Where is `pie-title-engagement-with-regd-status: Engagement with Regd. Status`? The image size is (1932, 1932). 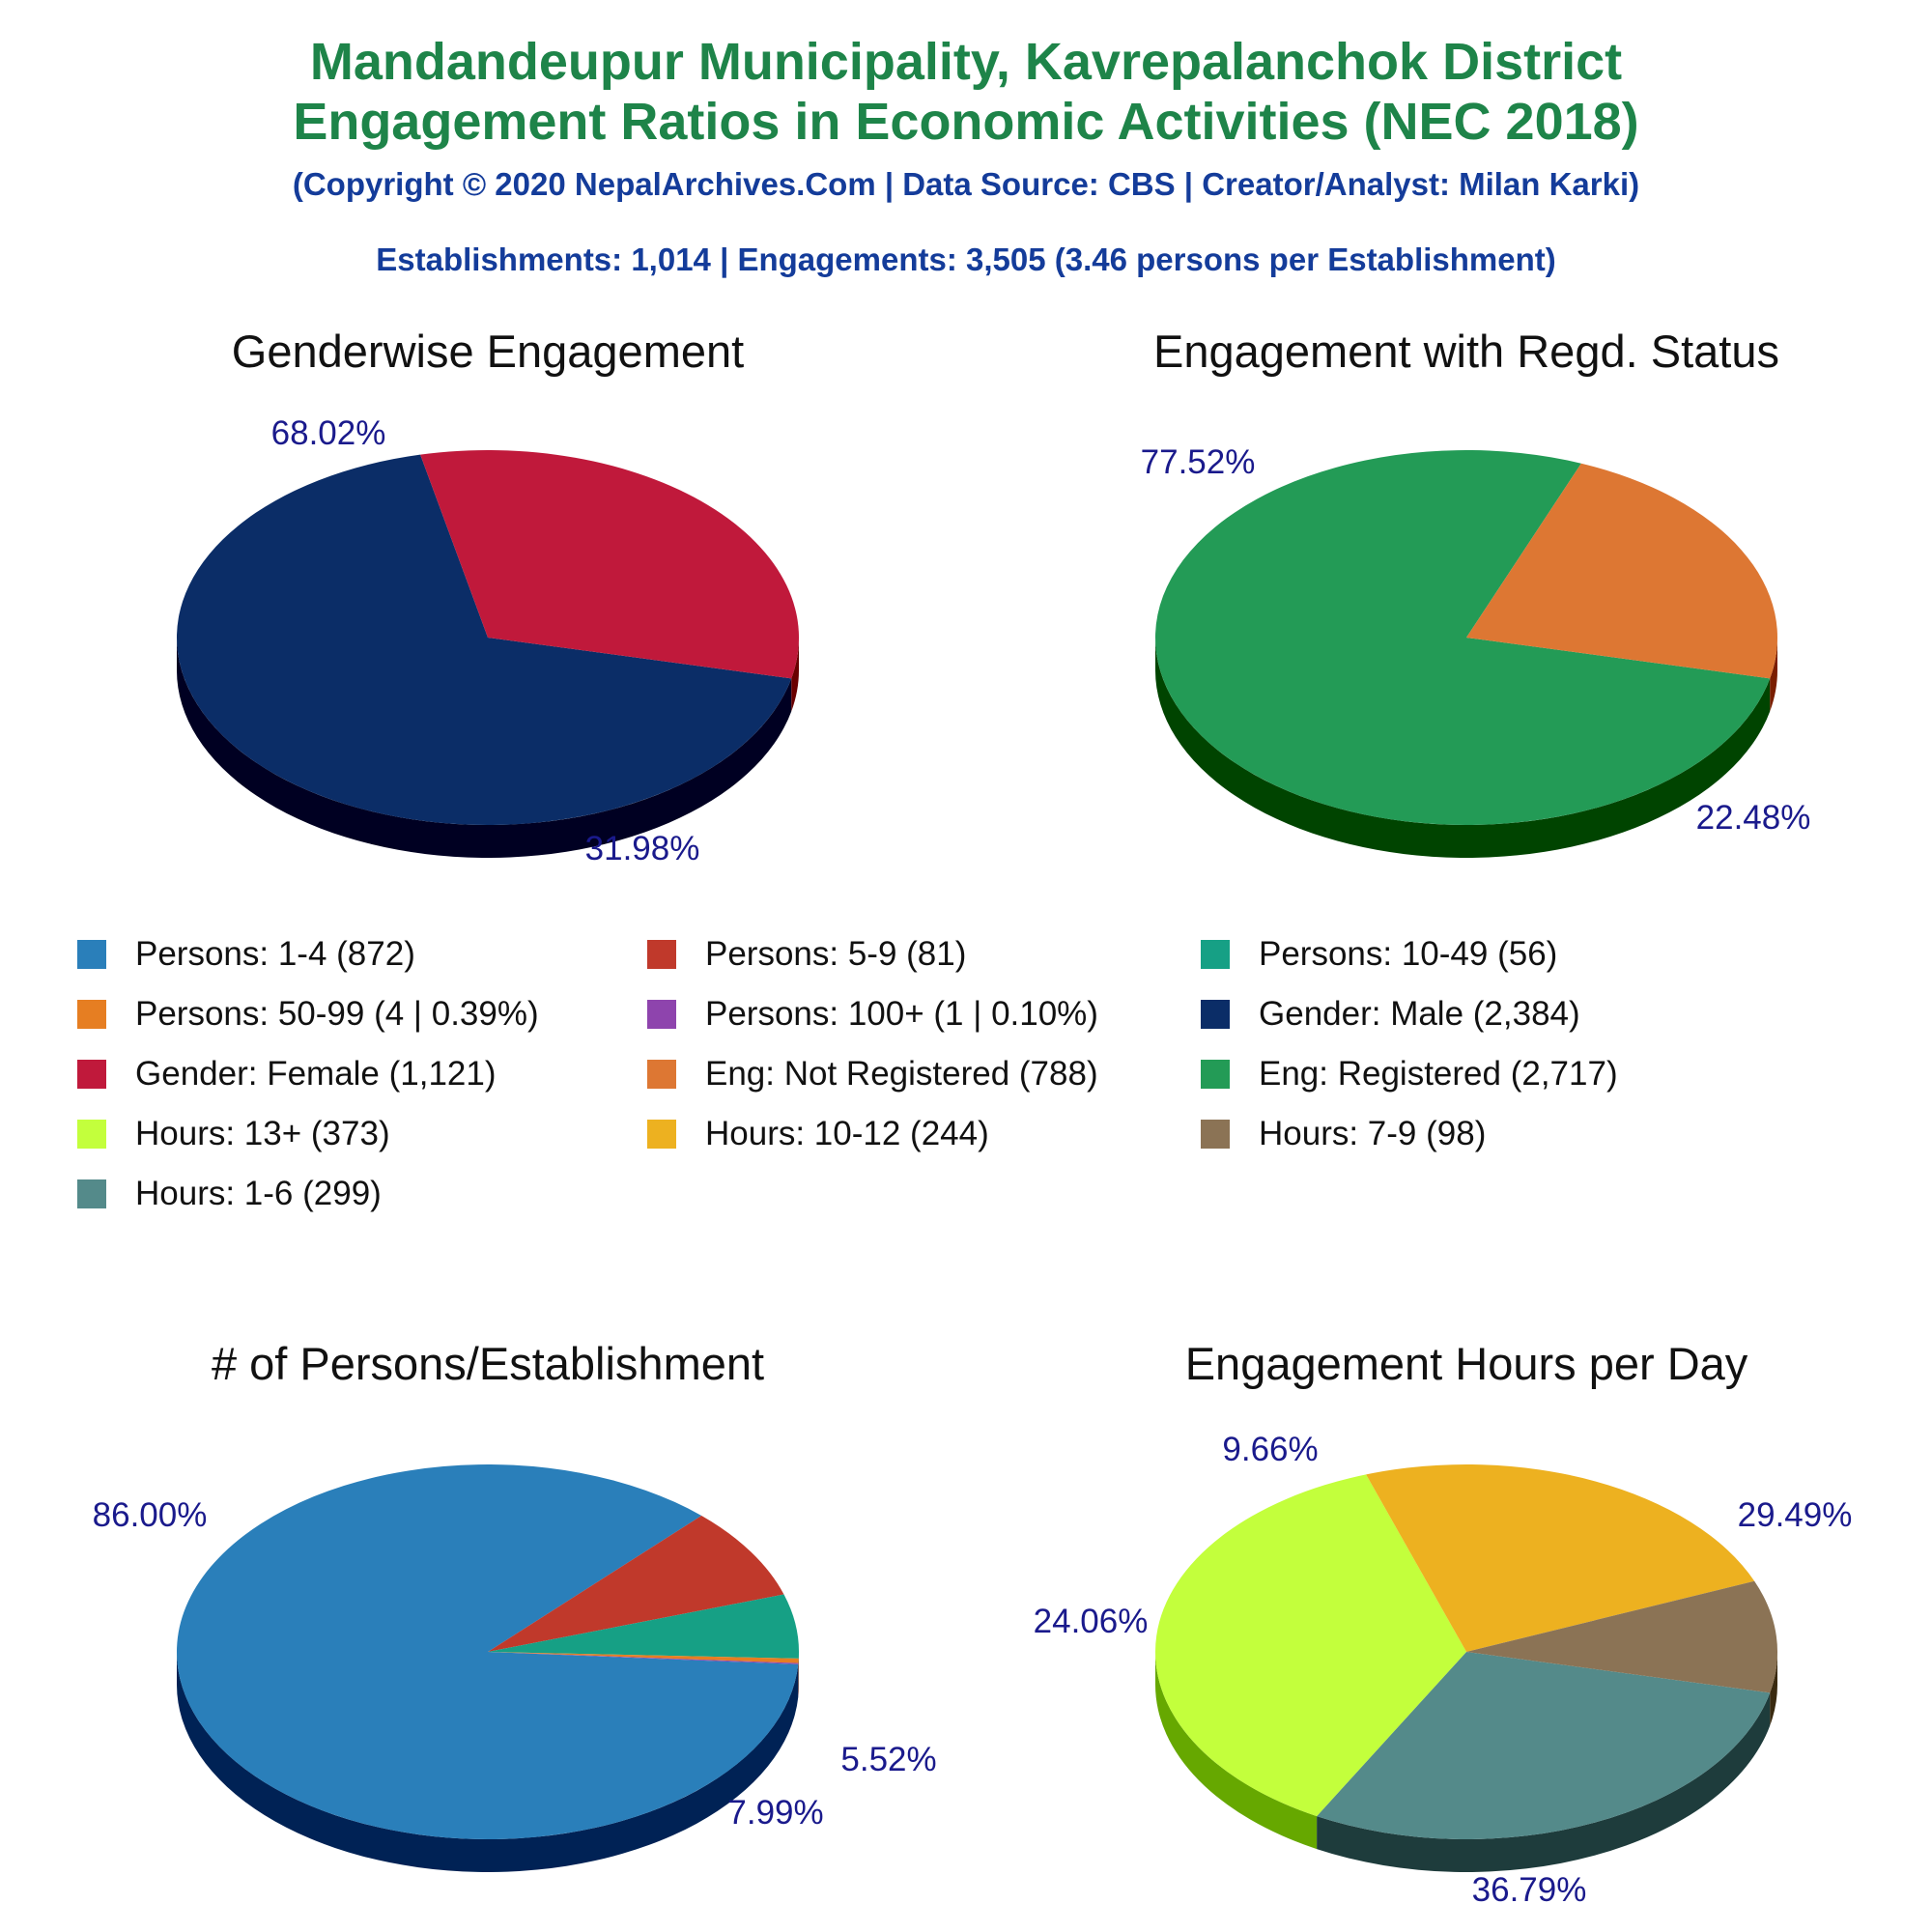 pie-title-engagement-with-regd-status: Engagement with Regd. Status is located at coordinates (1466, 351).